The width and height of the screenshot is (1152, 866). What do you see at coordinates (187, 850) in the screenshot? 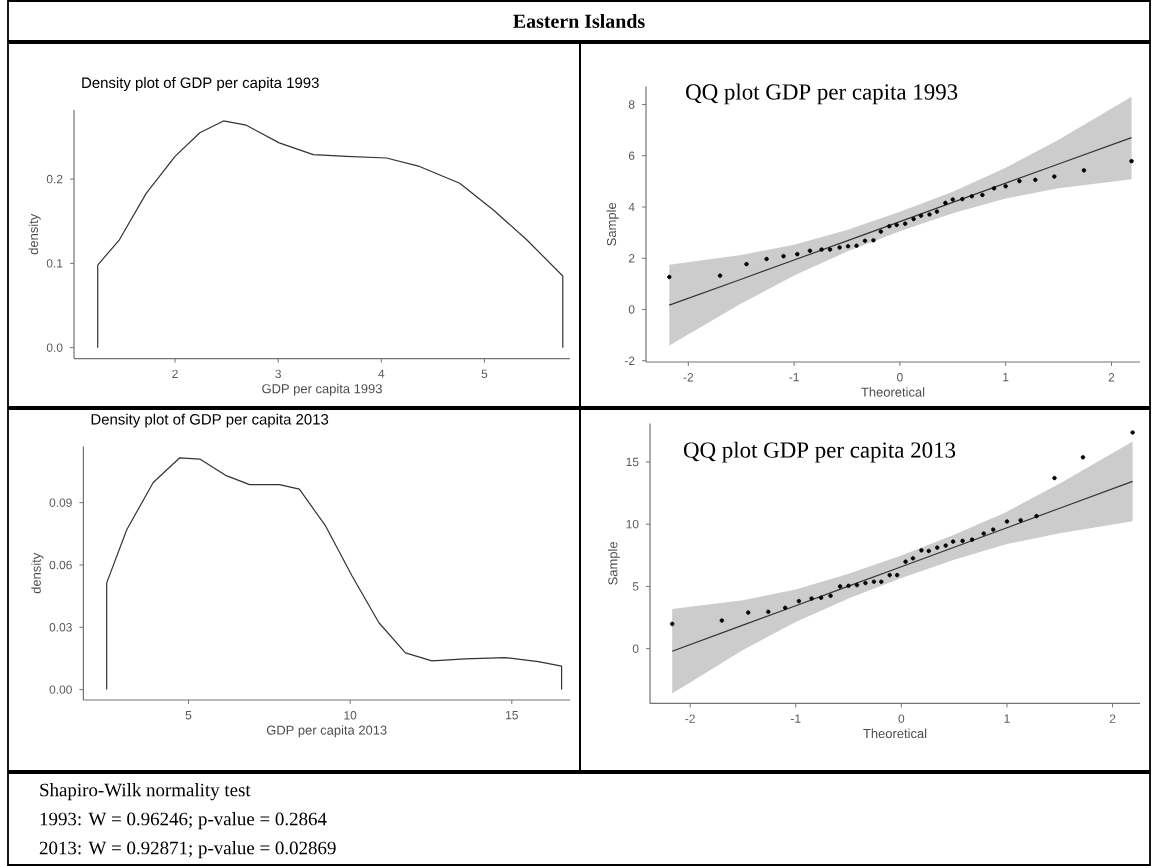
I see `text: 2013: W = 0.92871; p-value = 0.02869` at bounding box center [187, 850].